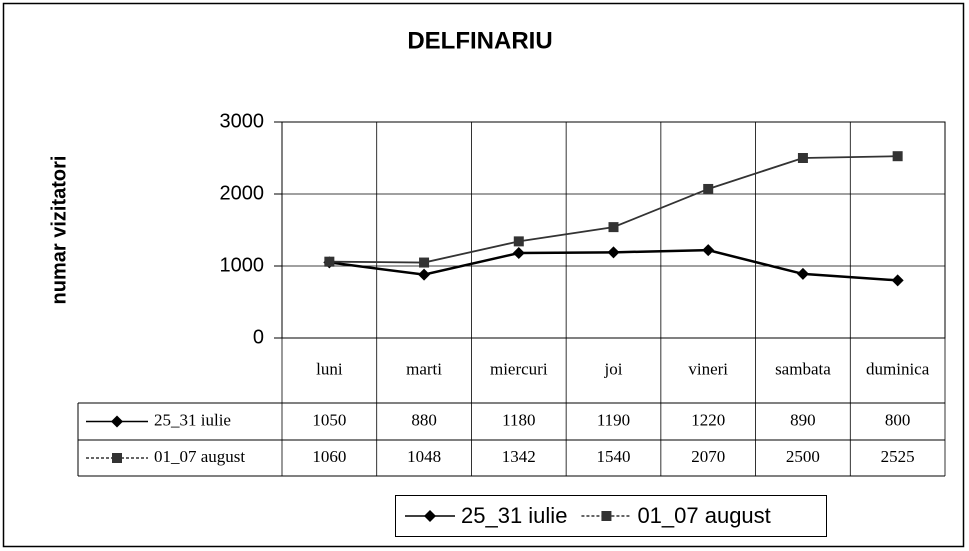 The image size is (969, 551). I want to click on y-tick-label: 1000, so click(242, 265).